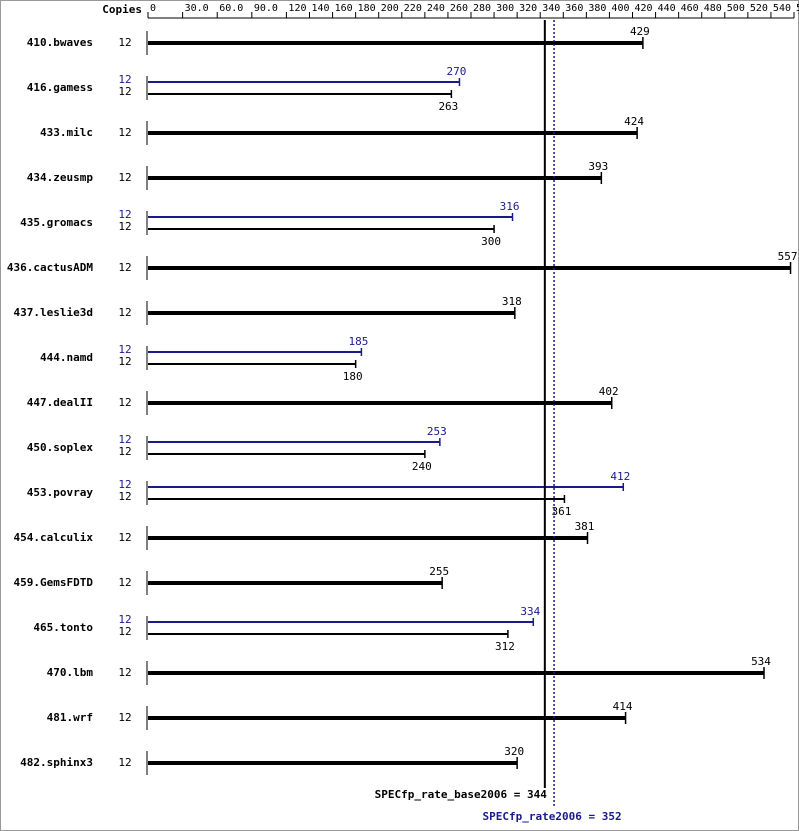  Describe the element at coordinates (788, 256) in the screenshot. I see `value-label: 557` at that location.